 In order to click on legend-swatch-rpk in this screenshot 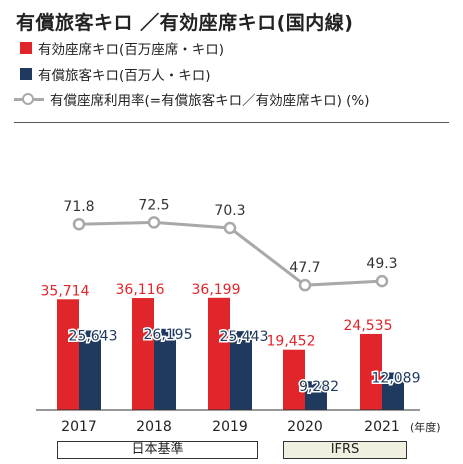, I will do `click(26, 74)`.